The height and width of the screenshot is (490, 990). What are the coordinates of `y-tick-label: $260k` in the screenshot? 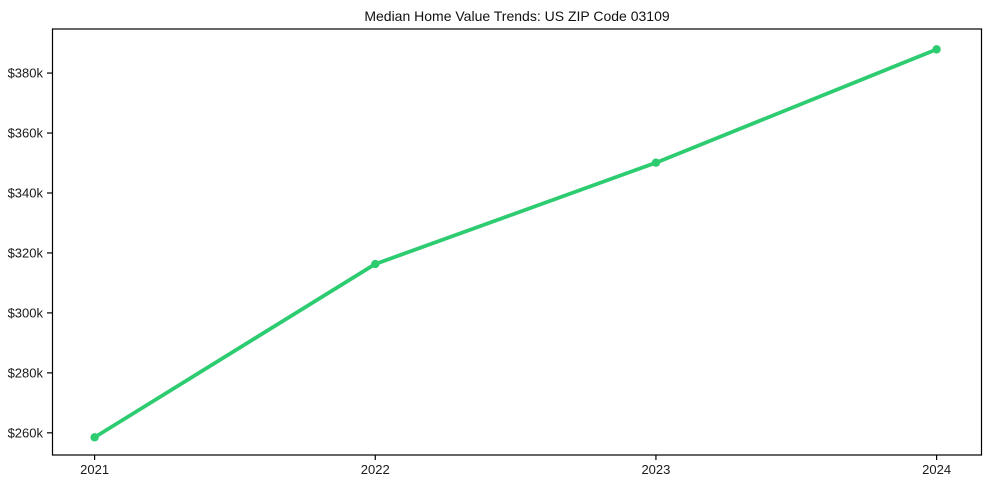 It's located at (26, 432).